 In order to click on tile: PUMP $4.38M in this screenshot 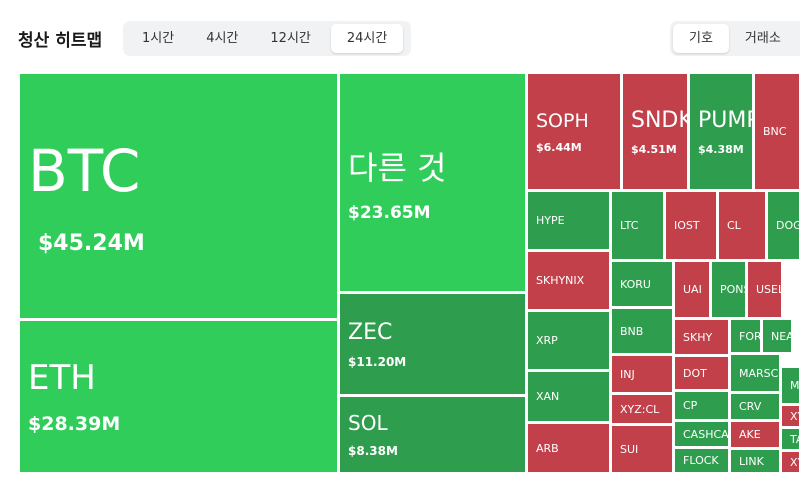, I will do `click(721, 131)`.